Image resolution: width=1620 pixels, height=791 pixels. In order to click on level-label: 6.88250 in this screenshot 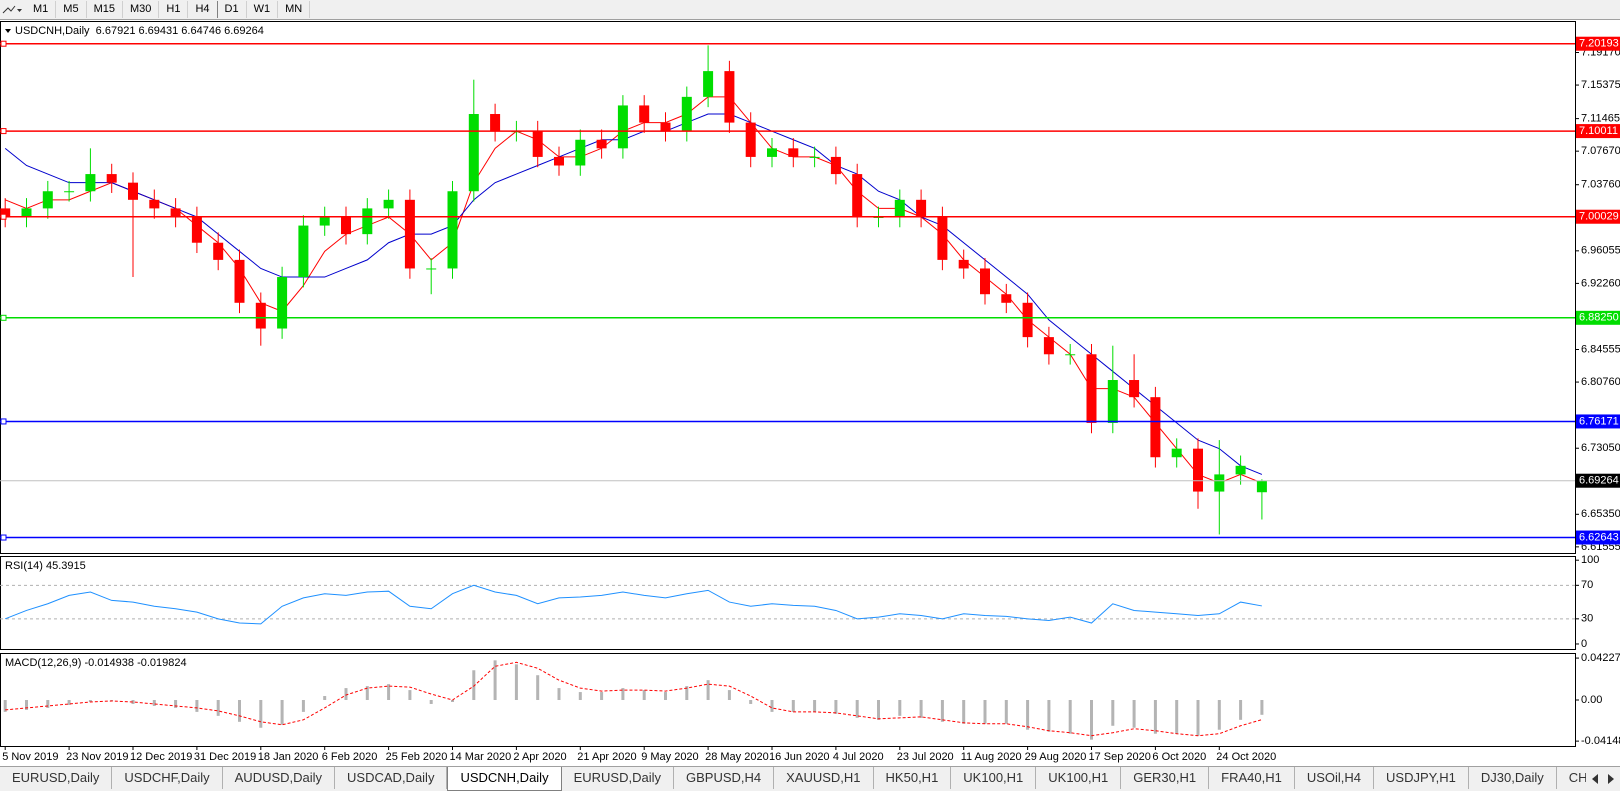, I will do `click(1599, 318)`.